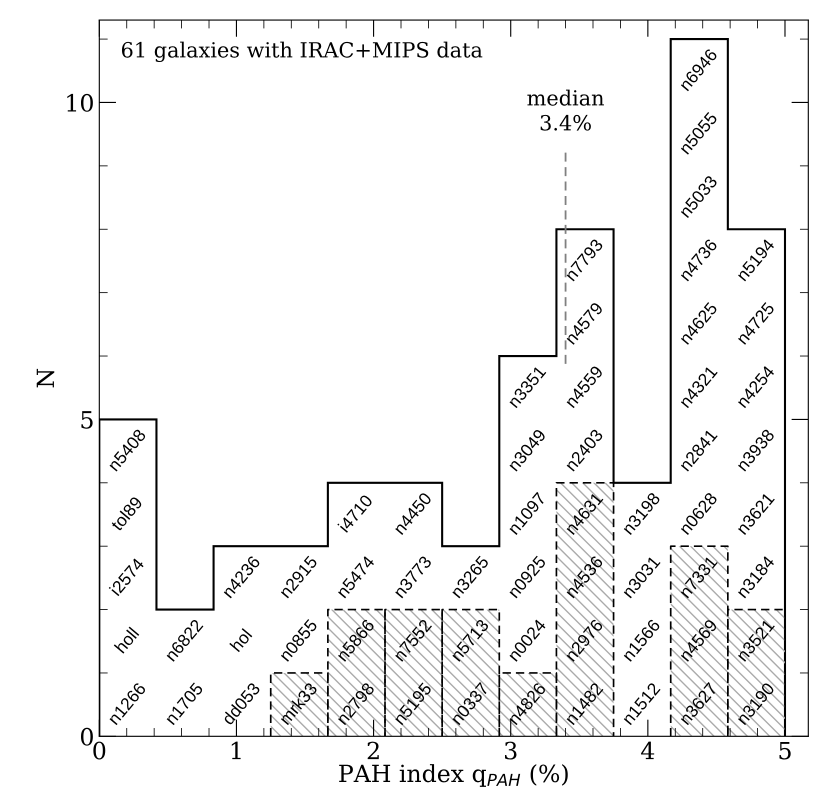  What do you see at coordinates (87, 420) in the screenshot?
I see `y-tick-label: 5` at bounding box center [87, 420].